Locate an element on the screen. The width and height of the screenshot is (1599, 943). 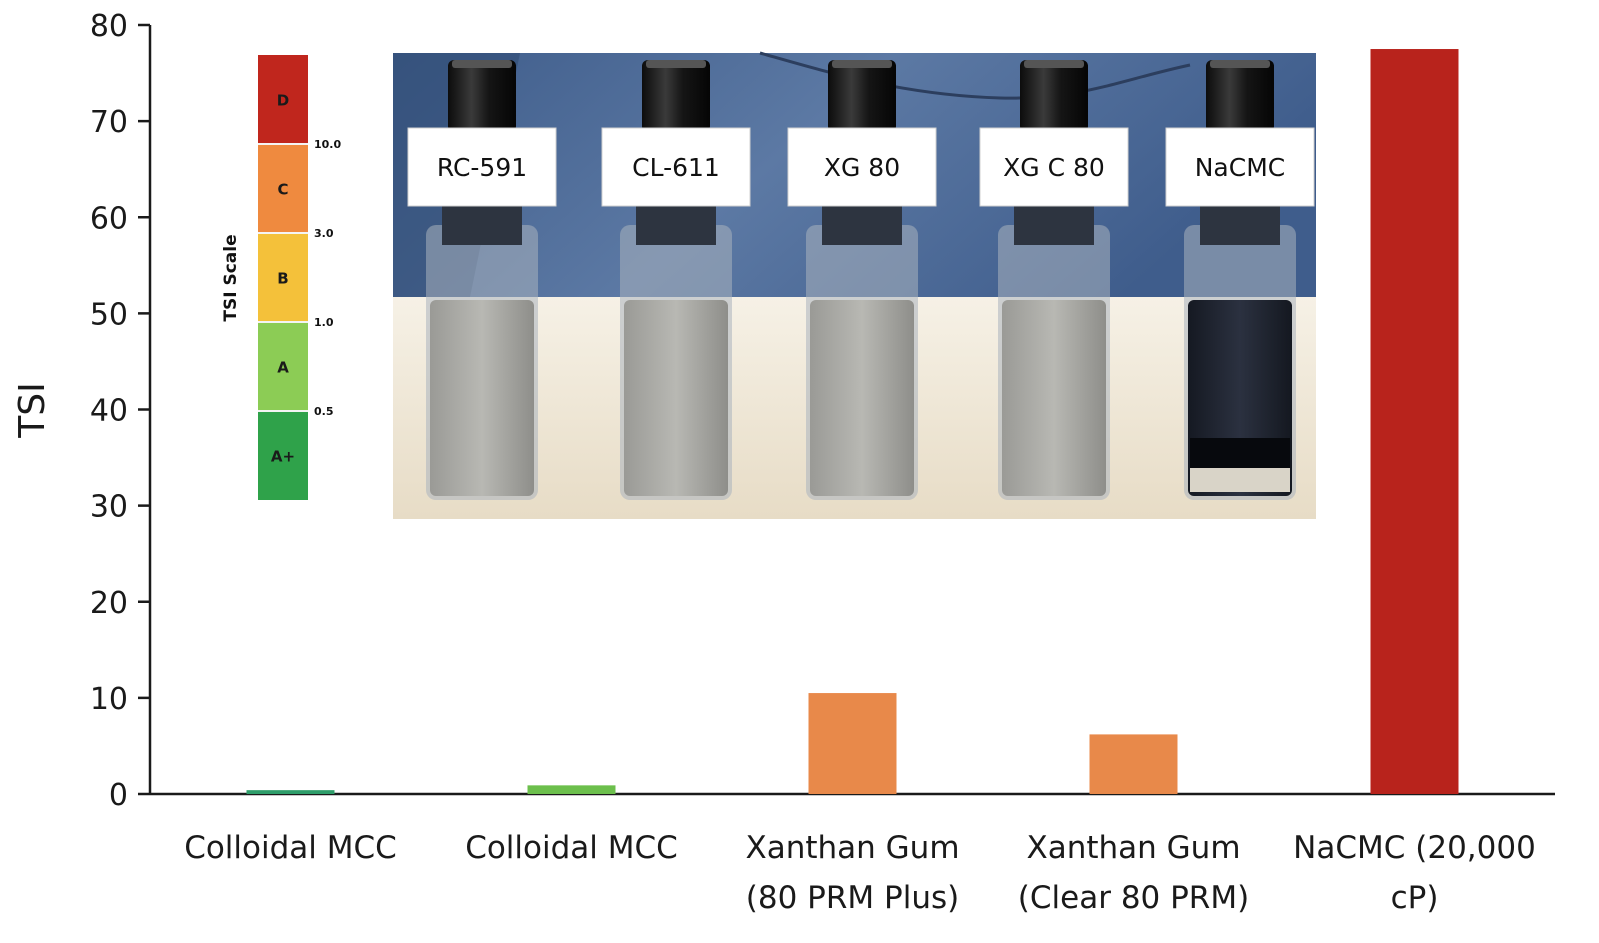
tsi-scale-title: TSI Scale is located at coordinates (231, 277).